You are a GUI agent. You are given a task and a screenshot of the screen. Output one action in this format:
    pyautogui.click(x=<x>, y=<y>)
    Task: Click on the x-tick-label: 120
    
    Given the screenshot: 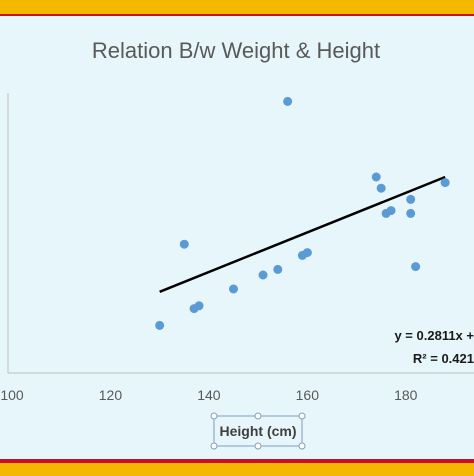 What is the action you would take?
    pyautogui.click(x=111, y=395)
    